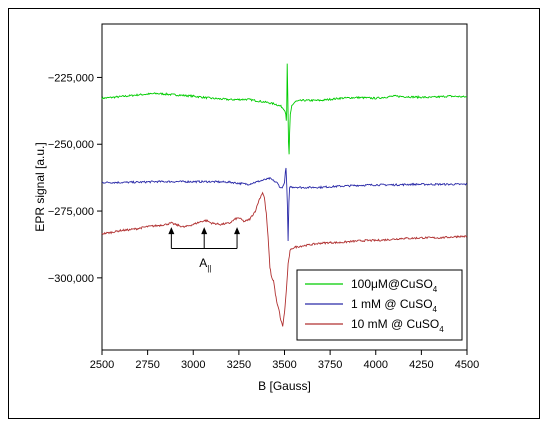  What do you see at coordinates (395, 324) in the screenshot?
I see `legend-entry-text: 10 mM @ CuSO` at bounding box center [395, 324].